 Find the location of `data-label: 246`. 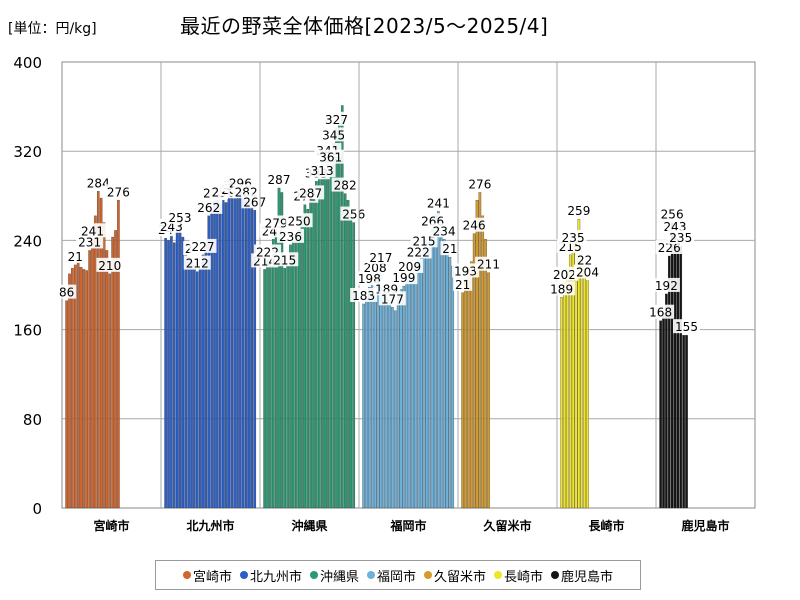

data-label: 246 is located at coordinates (474, 226).